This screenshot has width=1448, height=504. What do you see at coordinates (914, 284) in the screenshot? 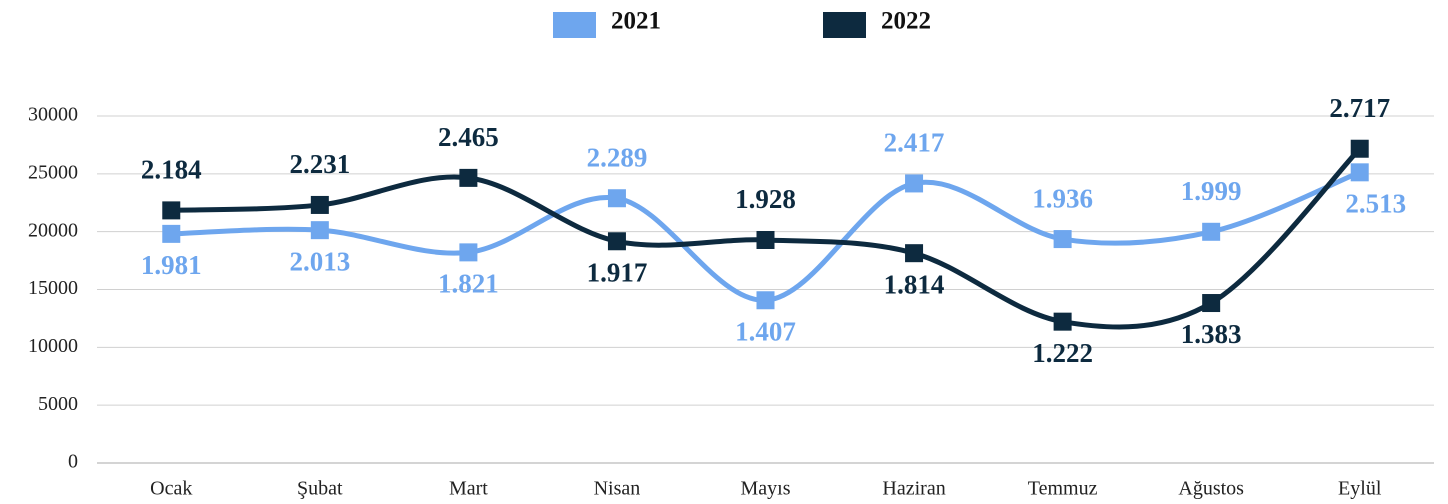
I see `data-label: 1.814` at bounding box center [914, 284].